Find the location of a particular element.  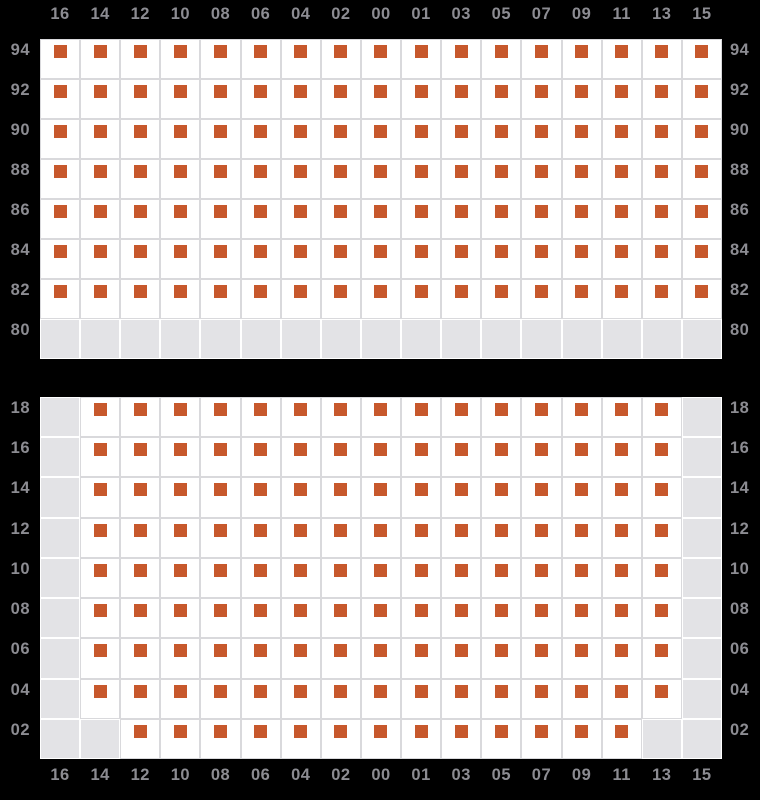

row-label-text: 04 is located at coordinates (740, 689).